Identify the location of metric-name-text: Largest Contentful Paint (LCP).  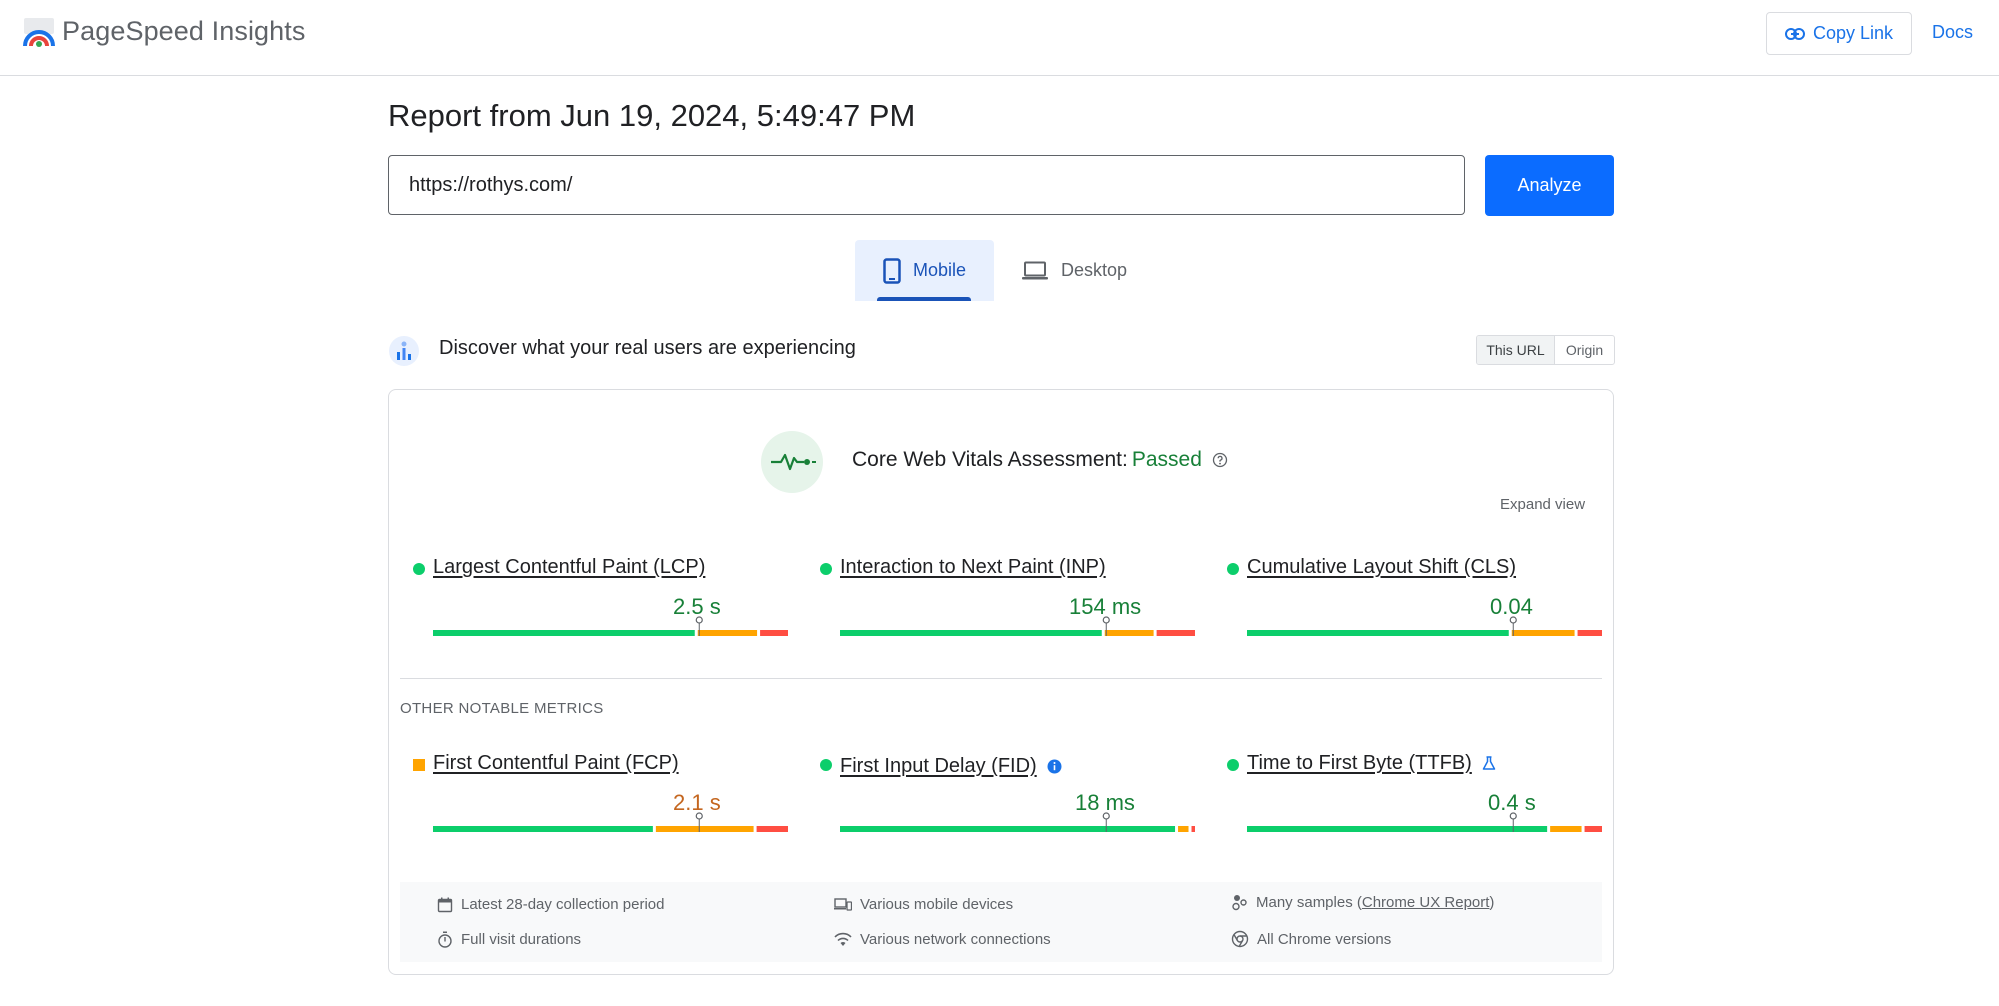
(569, 567).